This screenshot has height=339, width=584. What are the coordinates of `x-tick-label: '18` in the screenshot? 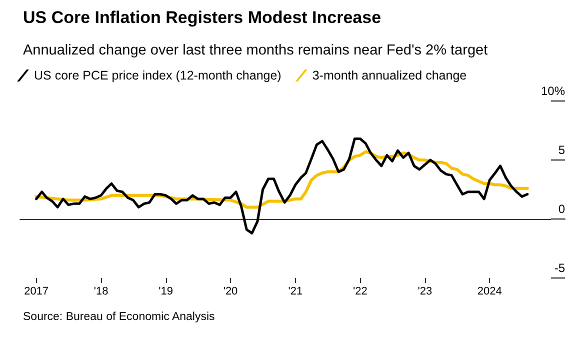 It's located at (101, 292).